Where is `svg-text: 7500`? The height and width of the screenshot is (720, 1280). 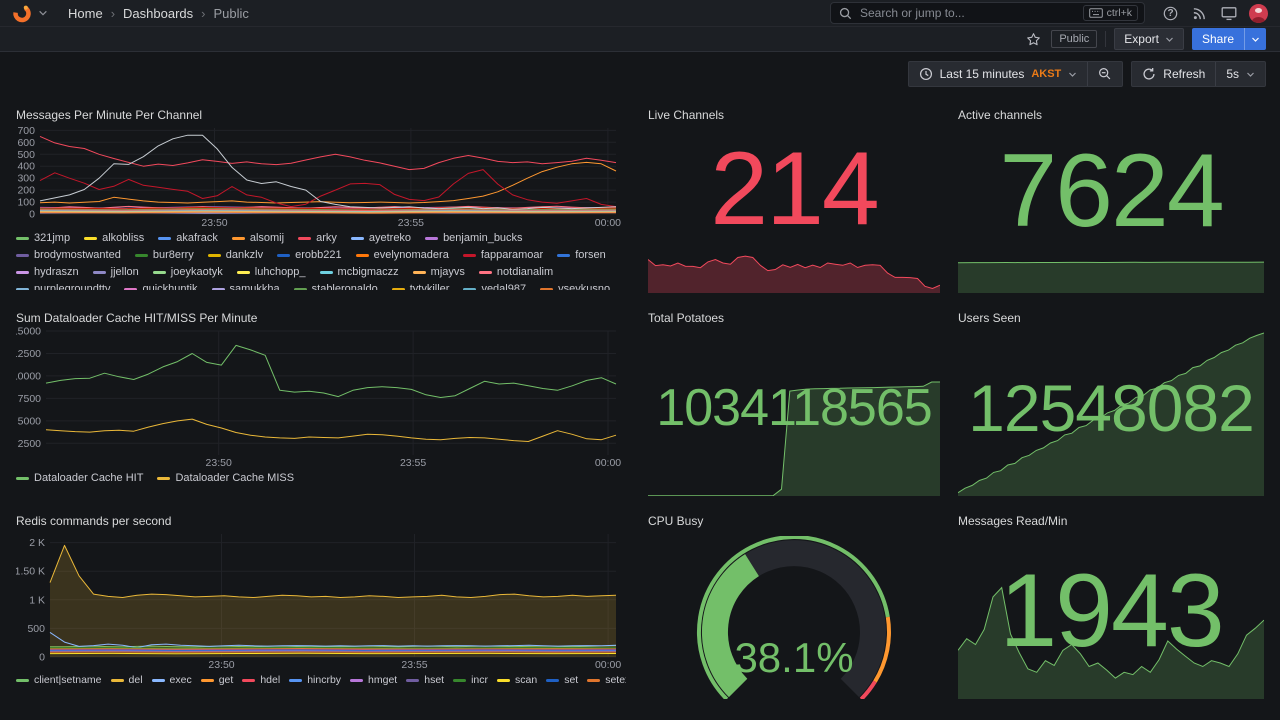
svg-text: 7500 is located at coordinates (30, 399).